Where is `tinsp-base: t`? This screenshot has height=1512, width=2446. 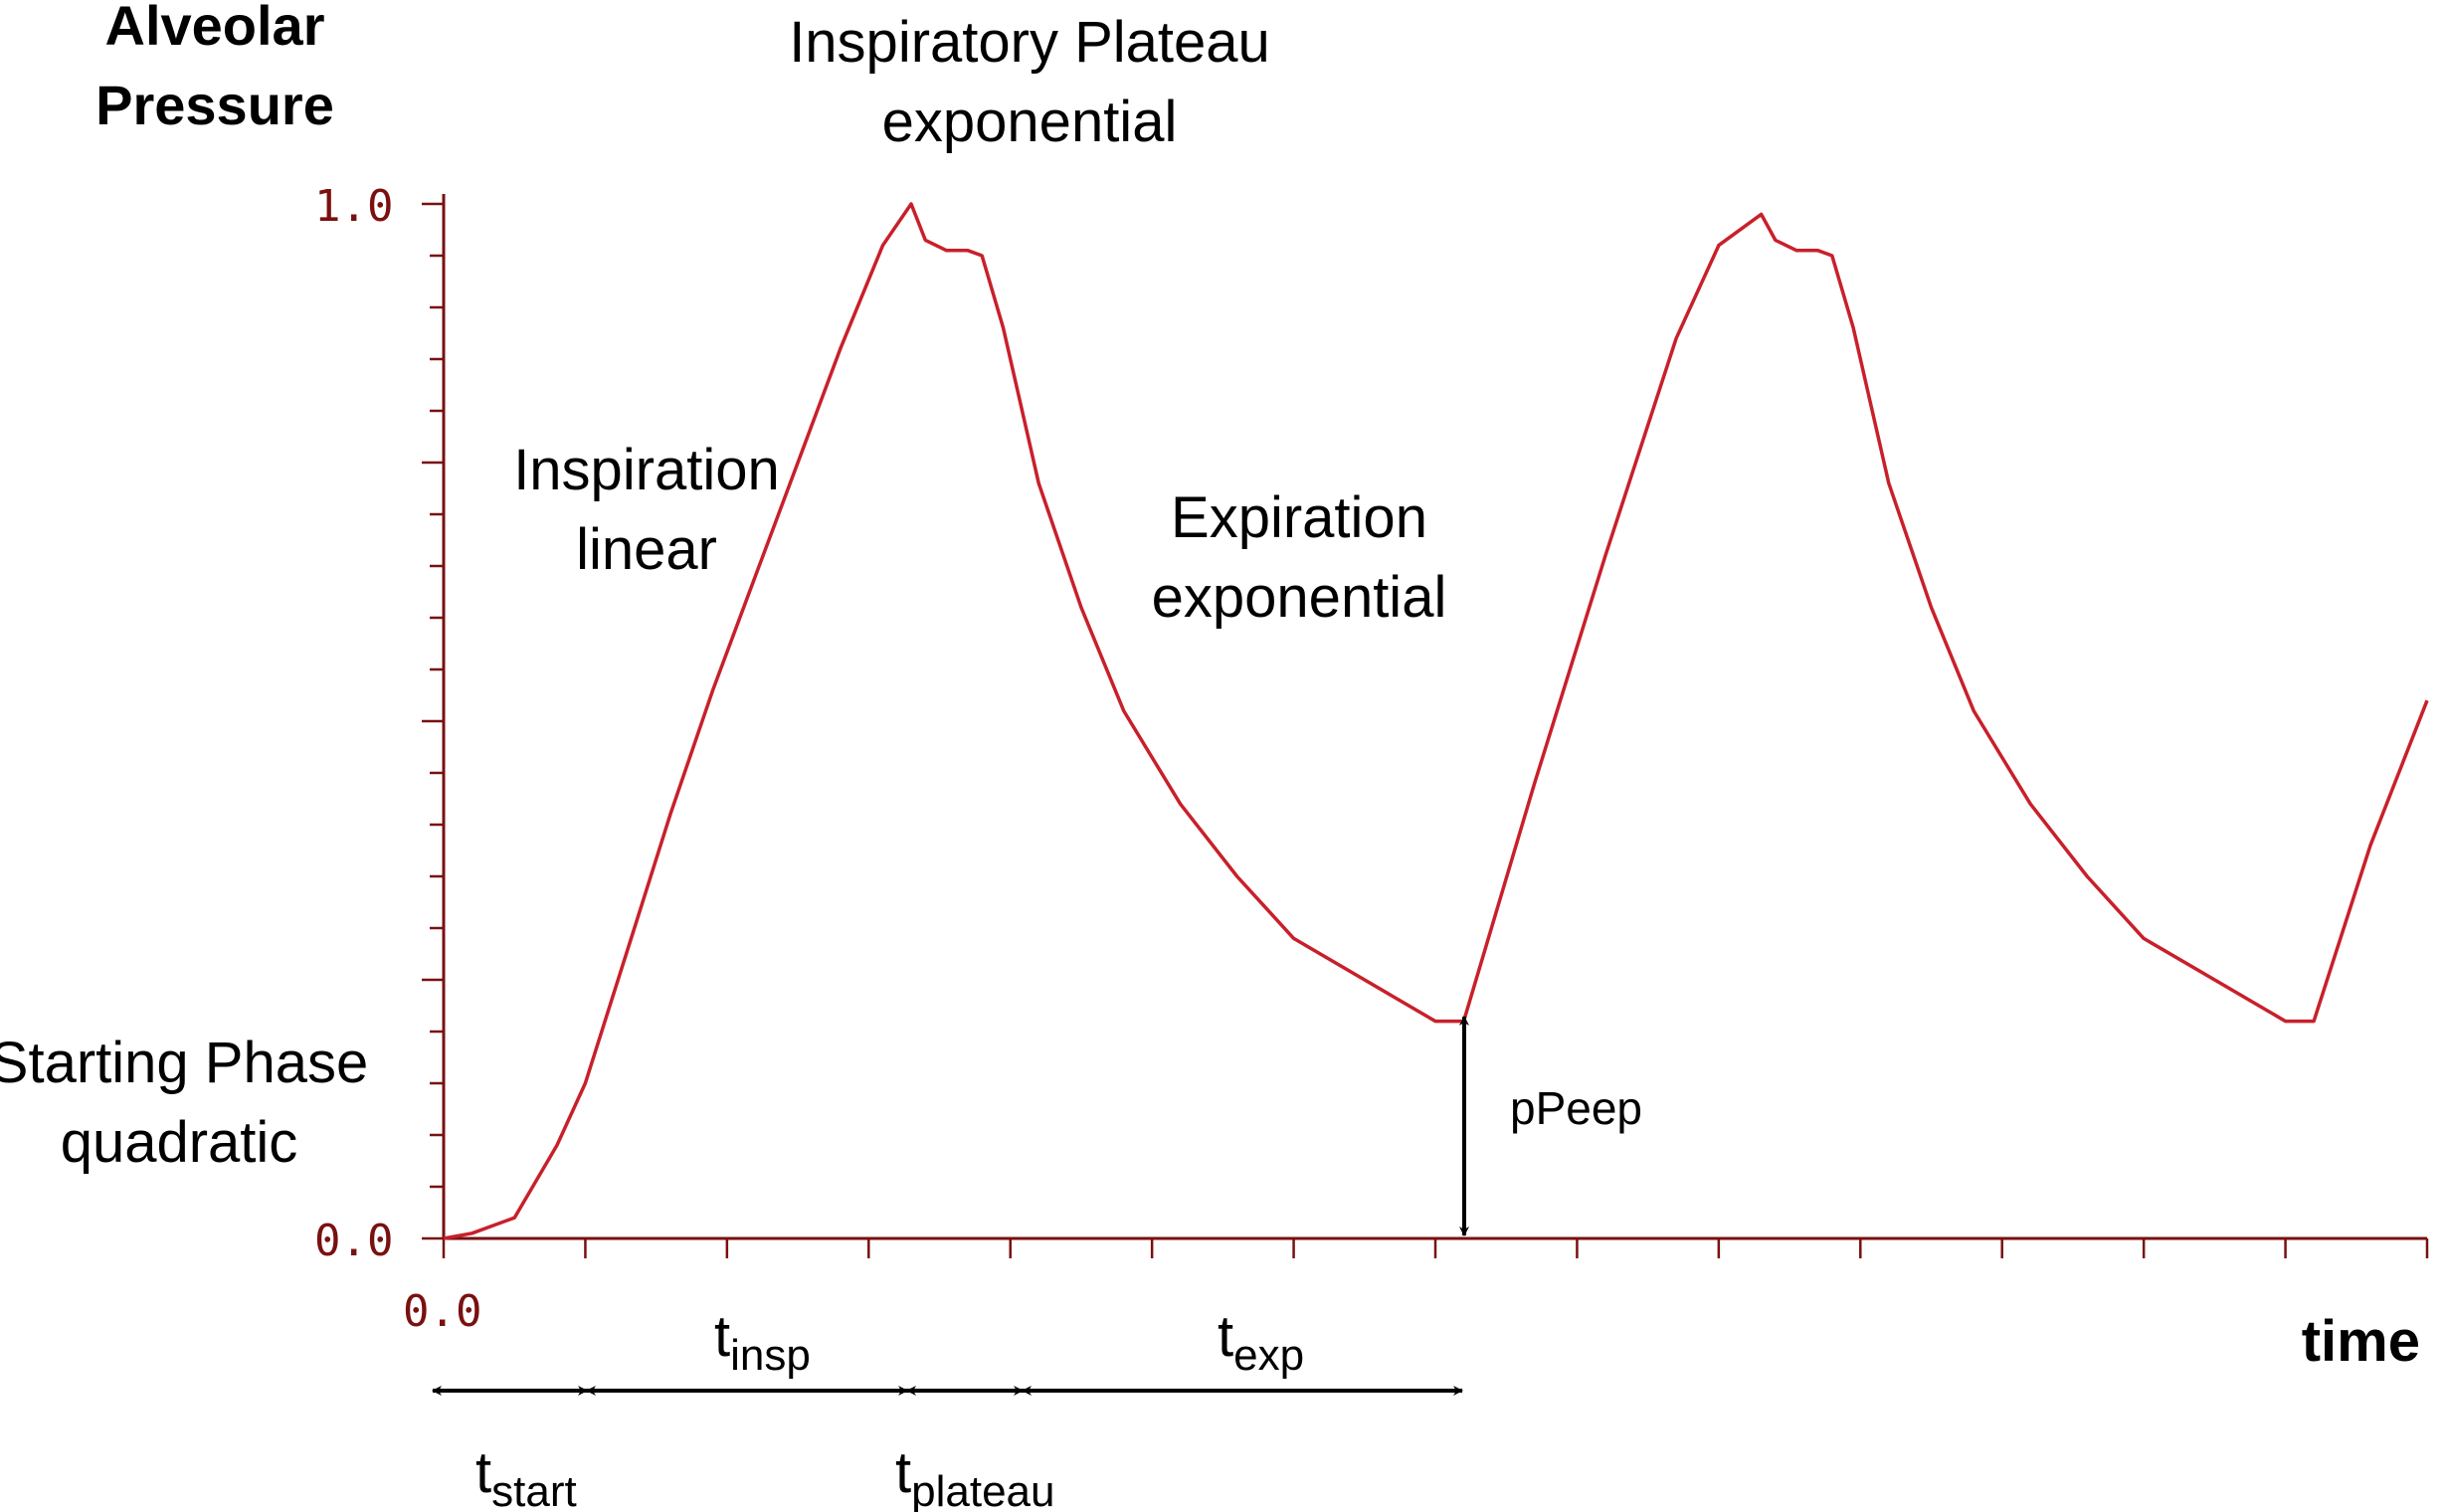 tinsp-base: t is located at coordinates (722, 1336).